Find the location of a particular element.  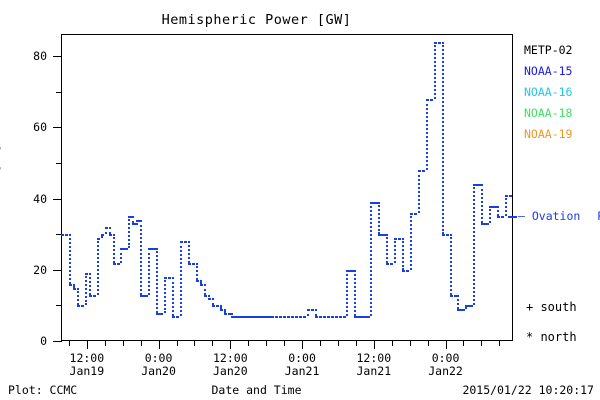

y-axis-title: P [GW] is located at coordinates (1, 165).